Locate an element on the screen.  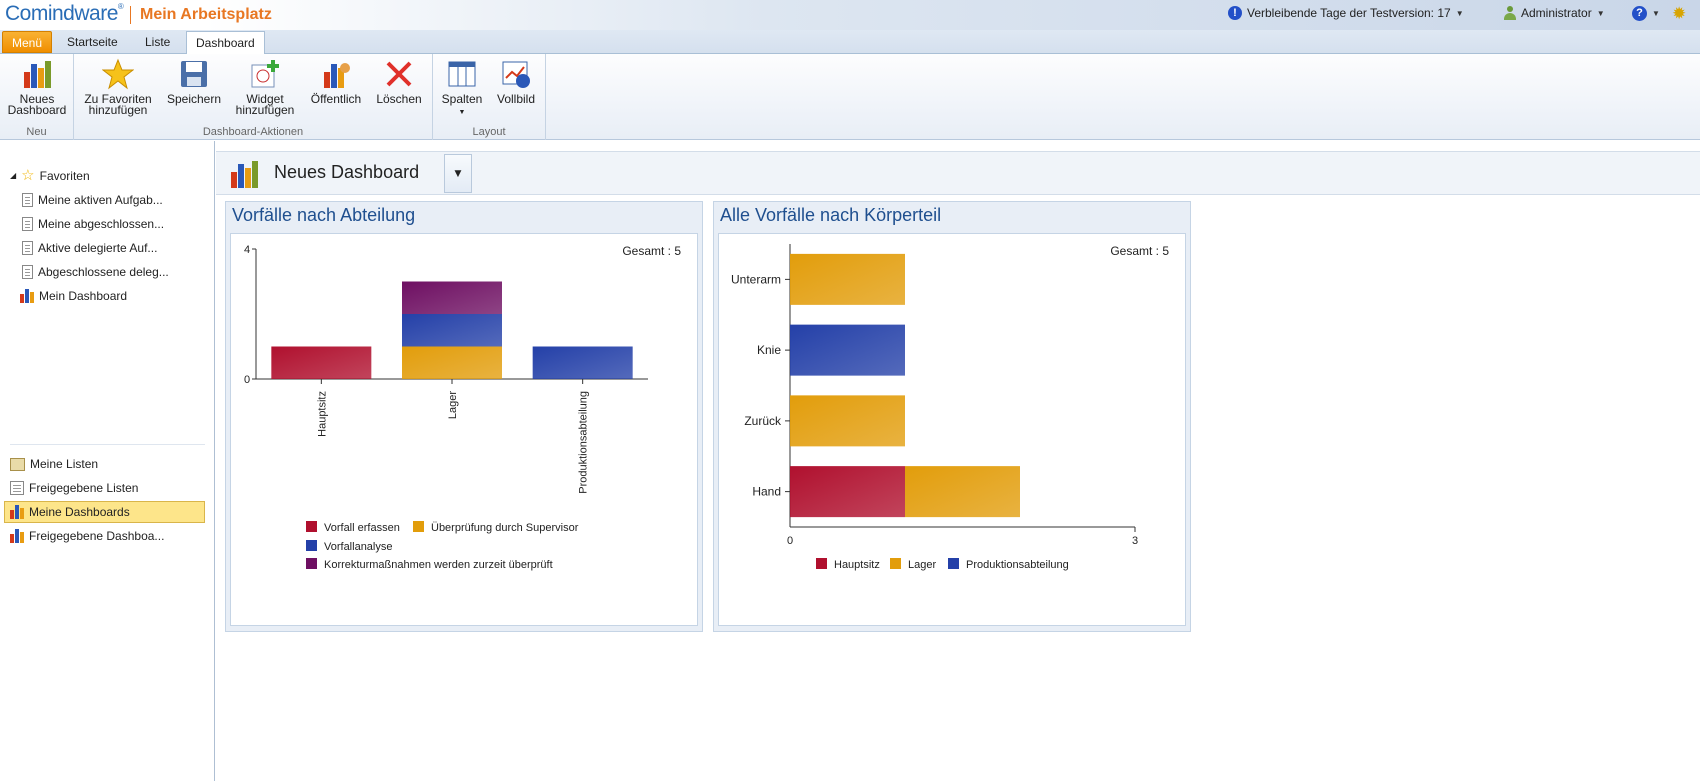
public-dashboard-icon is located at coordinates (337, 75).